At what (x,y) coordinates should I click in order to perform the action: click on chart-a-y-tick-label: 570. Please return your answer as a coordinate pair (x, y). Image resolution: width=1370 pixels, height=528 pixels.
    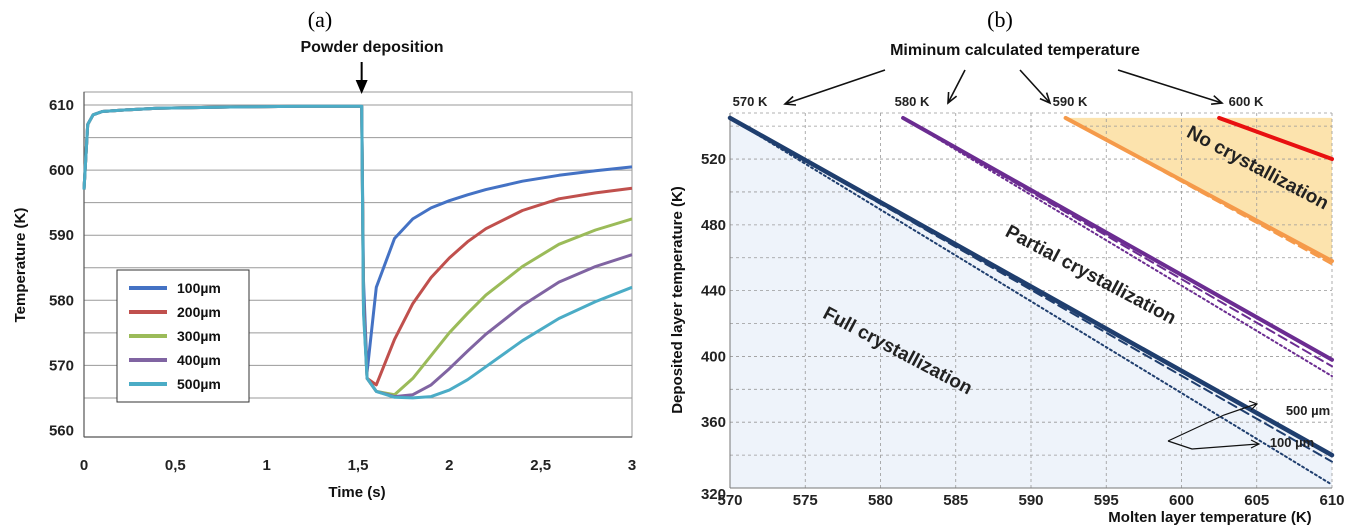
    Looking at the image, I should click on (61, 365).